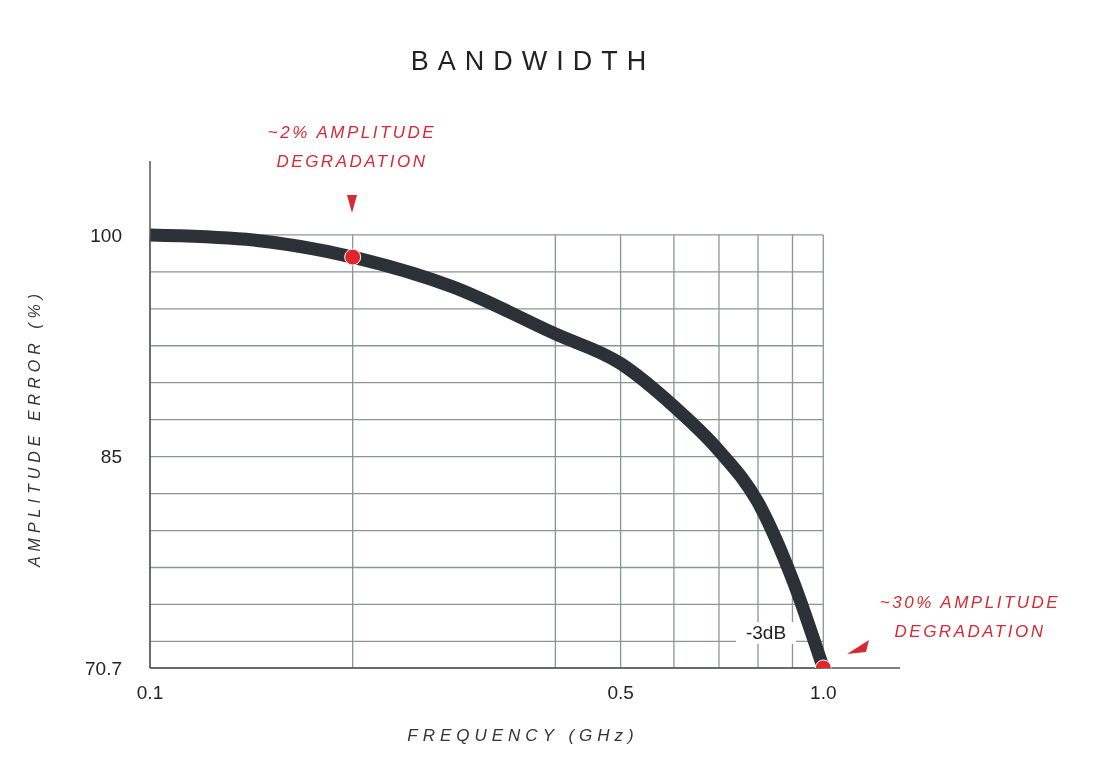 This screenshot has width=1097, height=767. I want to click on y-tick-label: 85, so click(111, 457).